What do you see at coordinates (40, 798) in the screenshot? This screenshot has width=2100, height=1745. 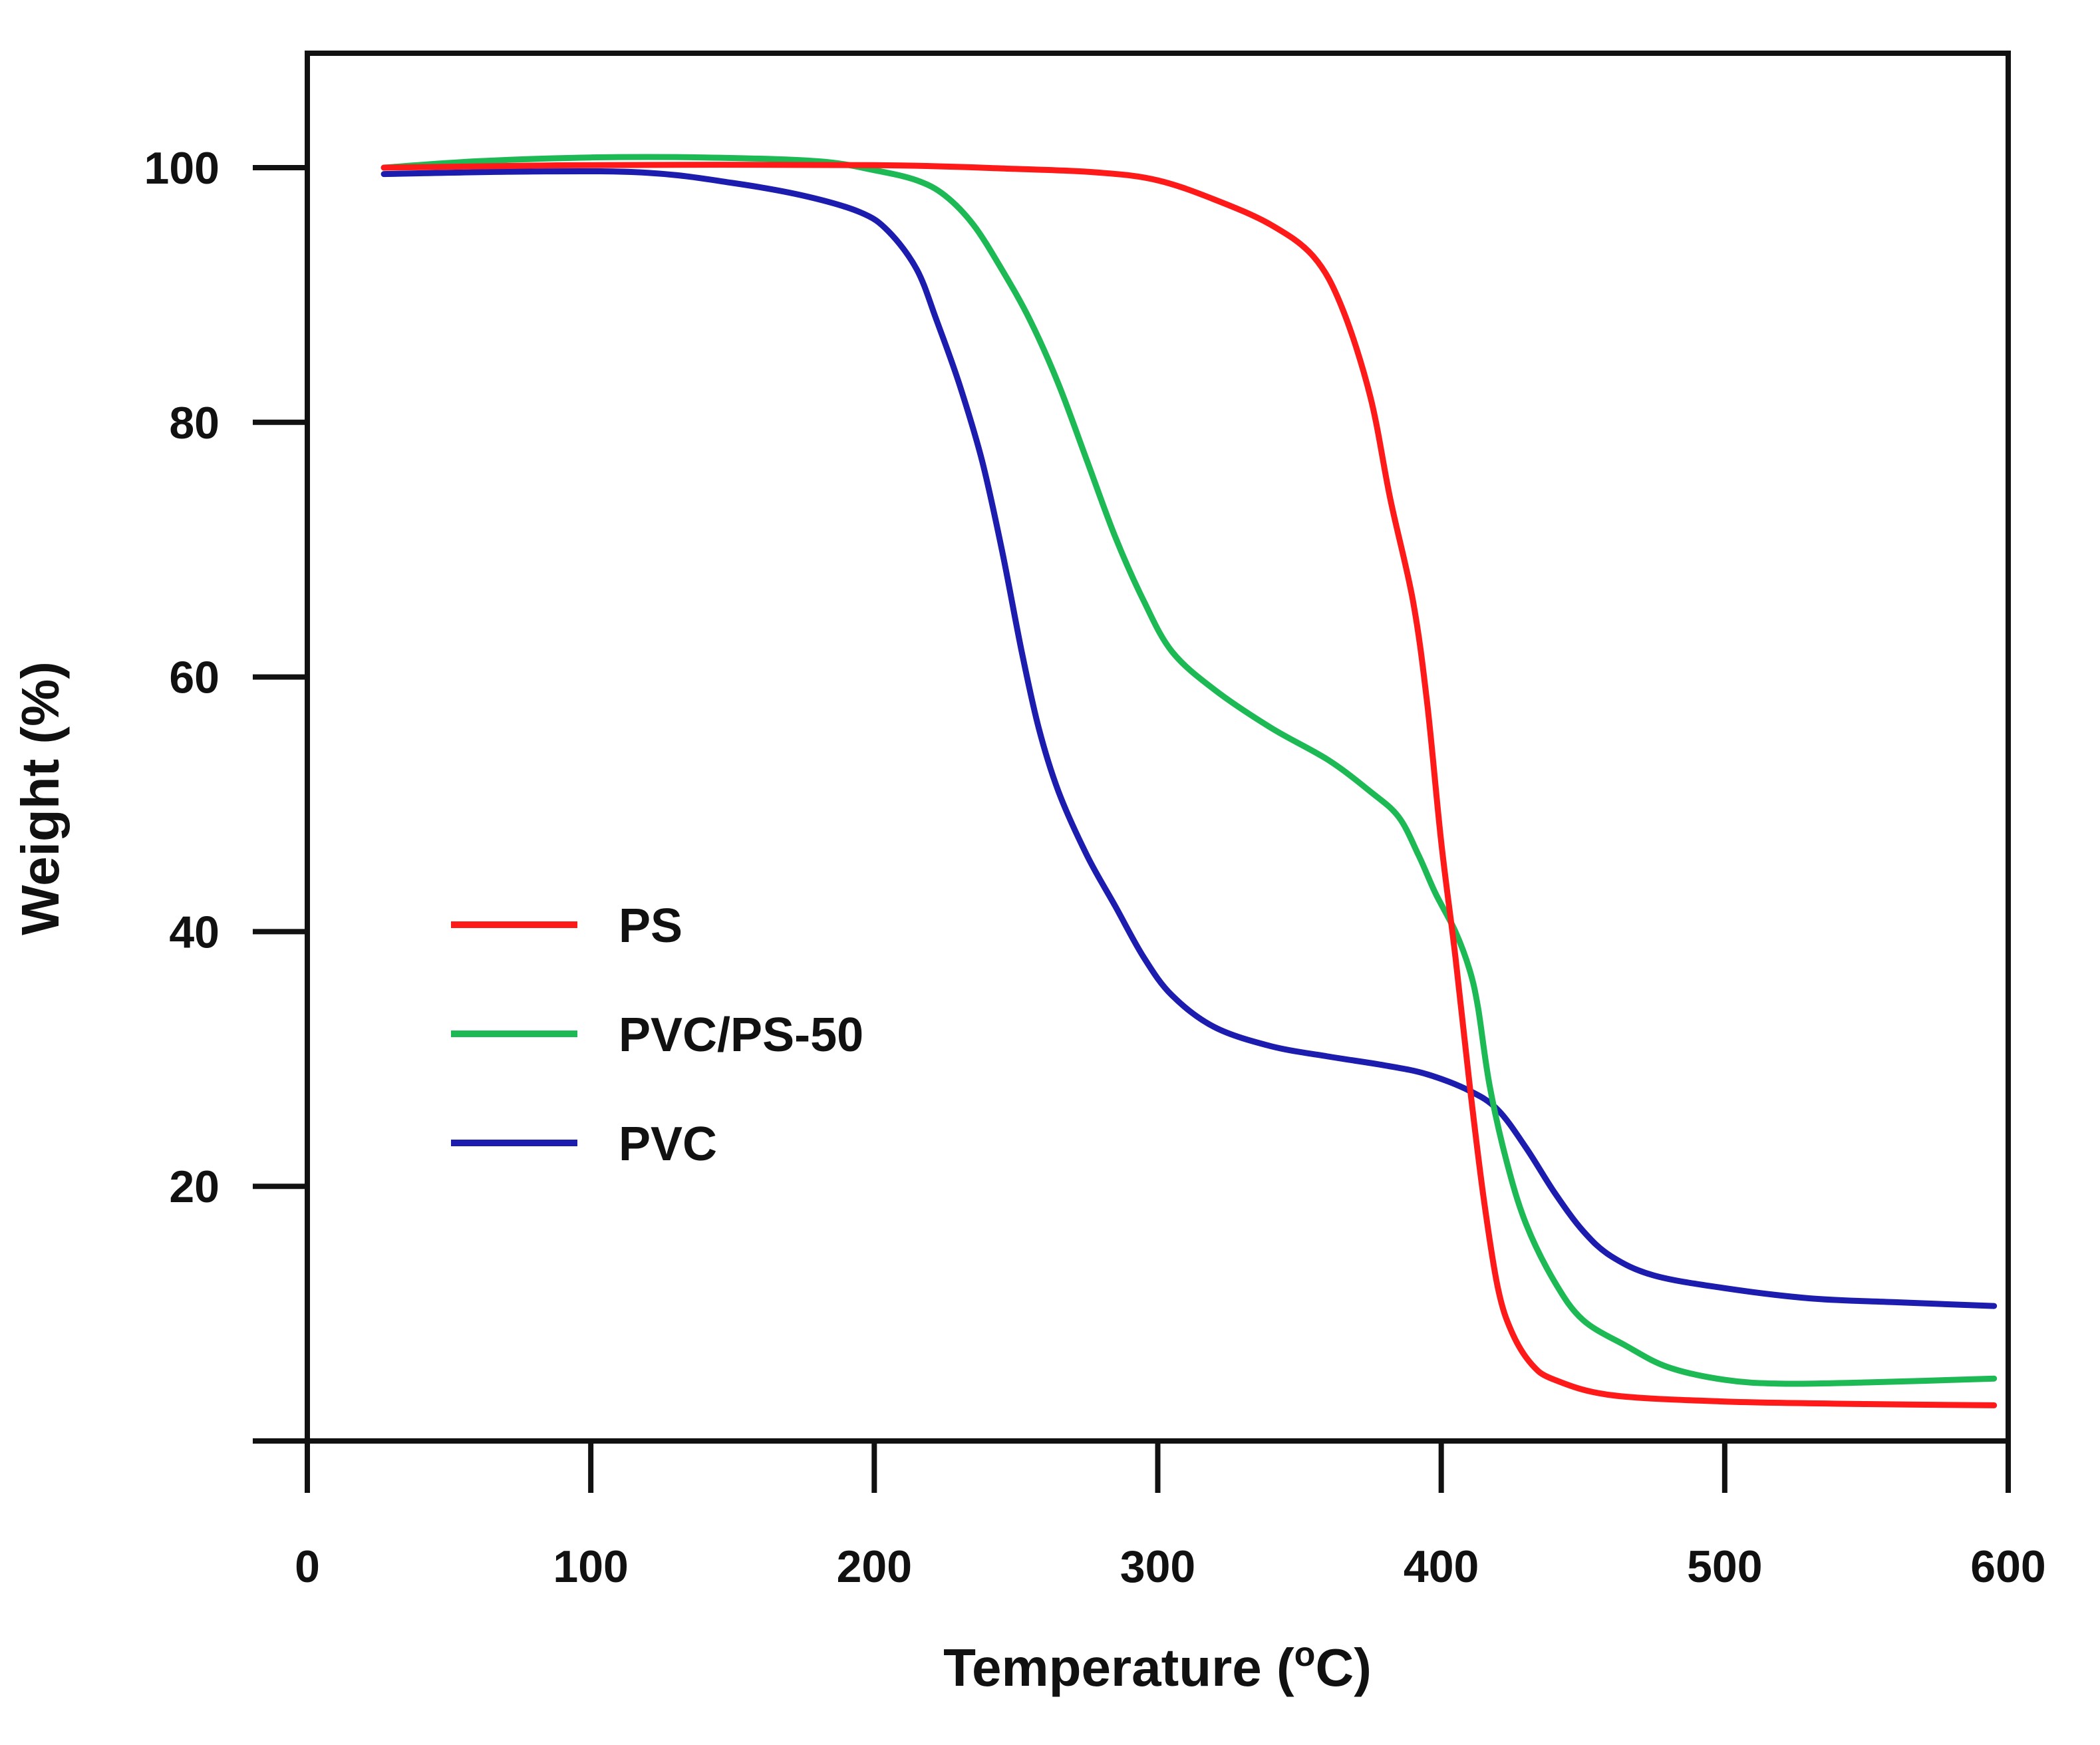 I see `y-axis-title: Weight (%)` at bounding box center [40, 798].